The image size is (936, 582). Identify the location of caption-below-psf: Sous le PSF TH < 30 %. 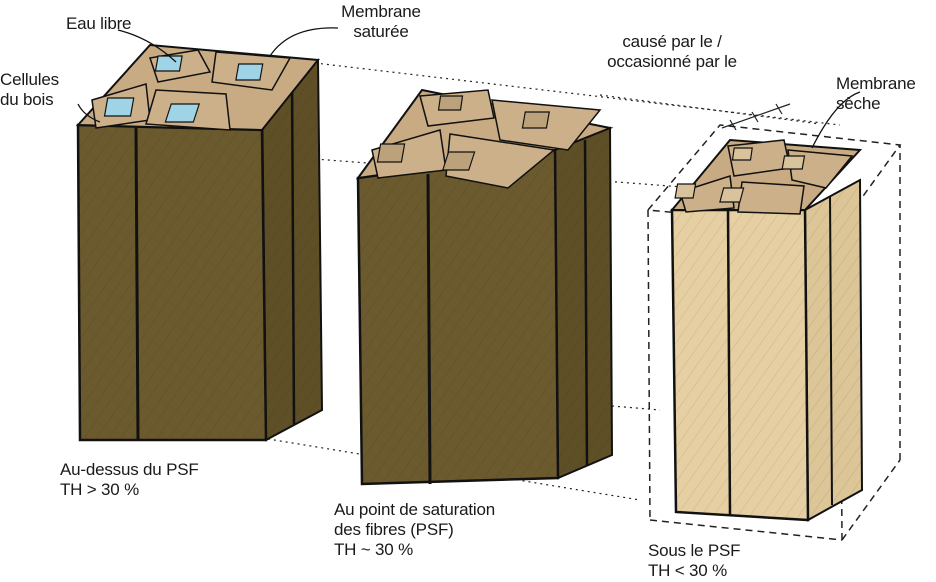
(694, 561).